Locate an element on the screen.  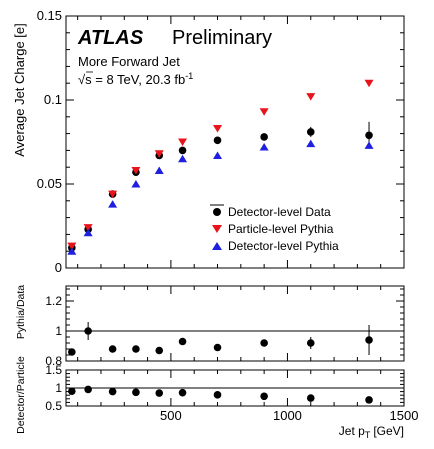
main-y-tick-label: 0 is located at coordinates (58, 267).